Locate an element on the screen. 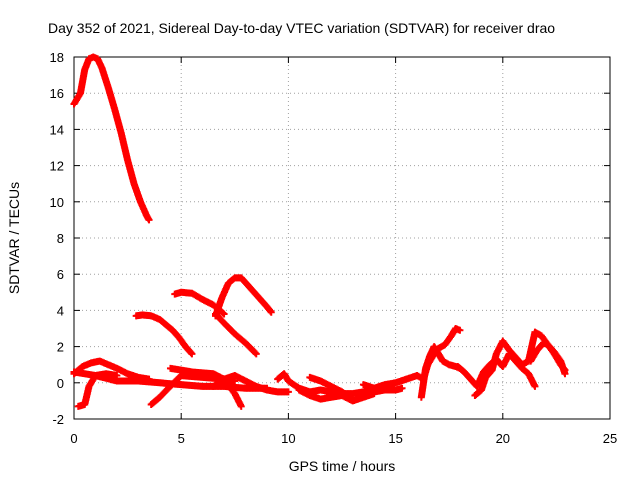 This screenshot has height=480, width=640. y-tick-label: 14 is located at coordinates (57, 129).